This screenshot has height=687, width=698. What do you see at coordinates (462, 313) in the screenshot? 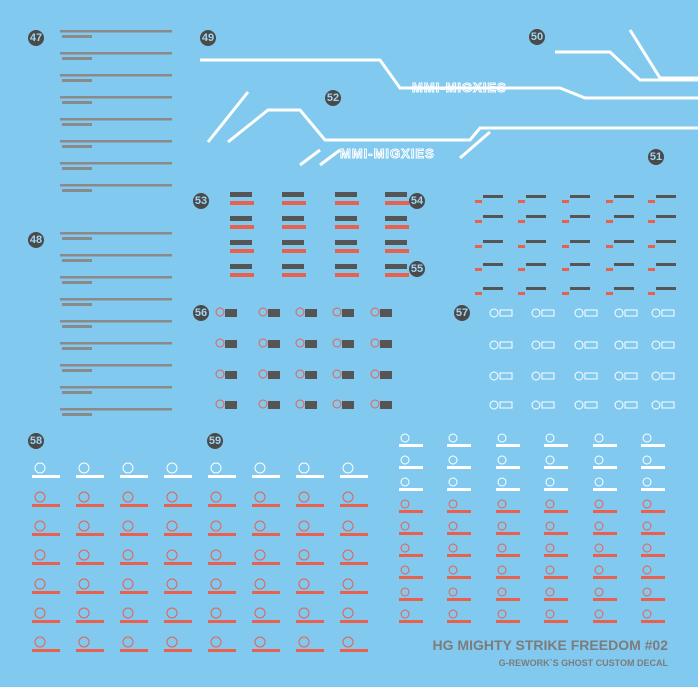
I see `label-number: 57` at bounding box center [462, 313].